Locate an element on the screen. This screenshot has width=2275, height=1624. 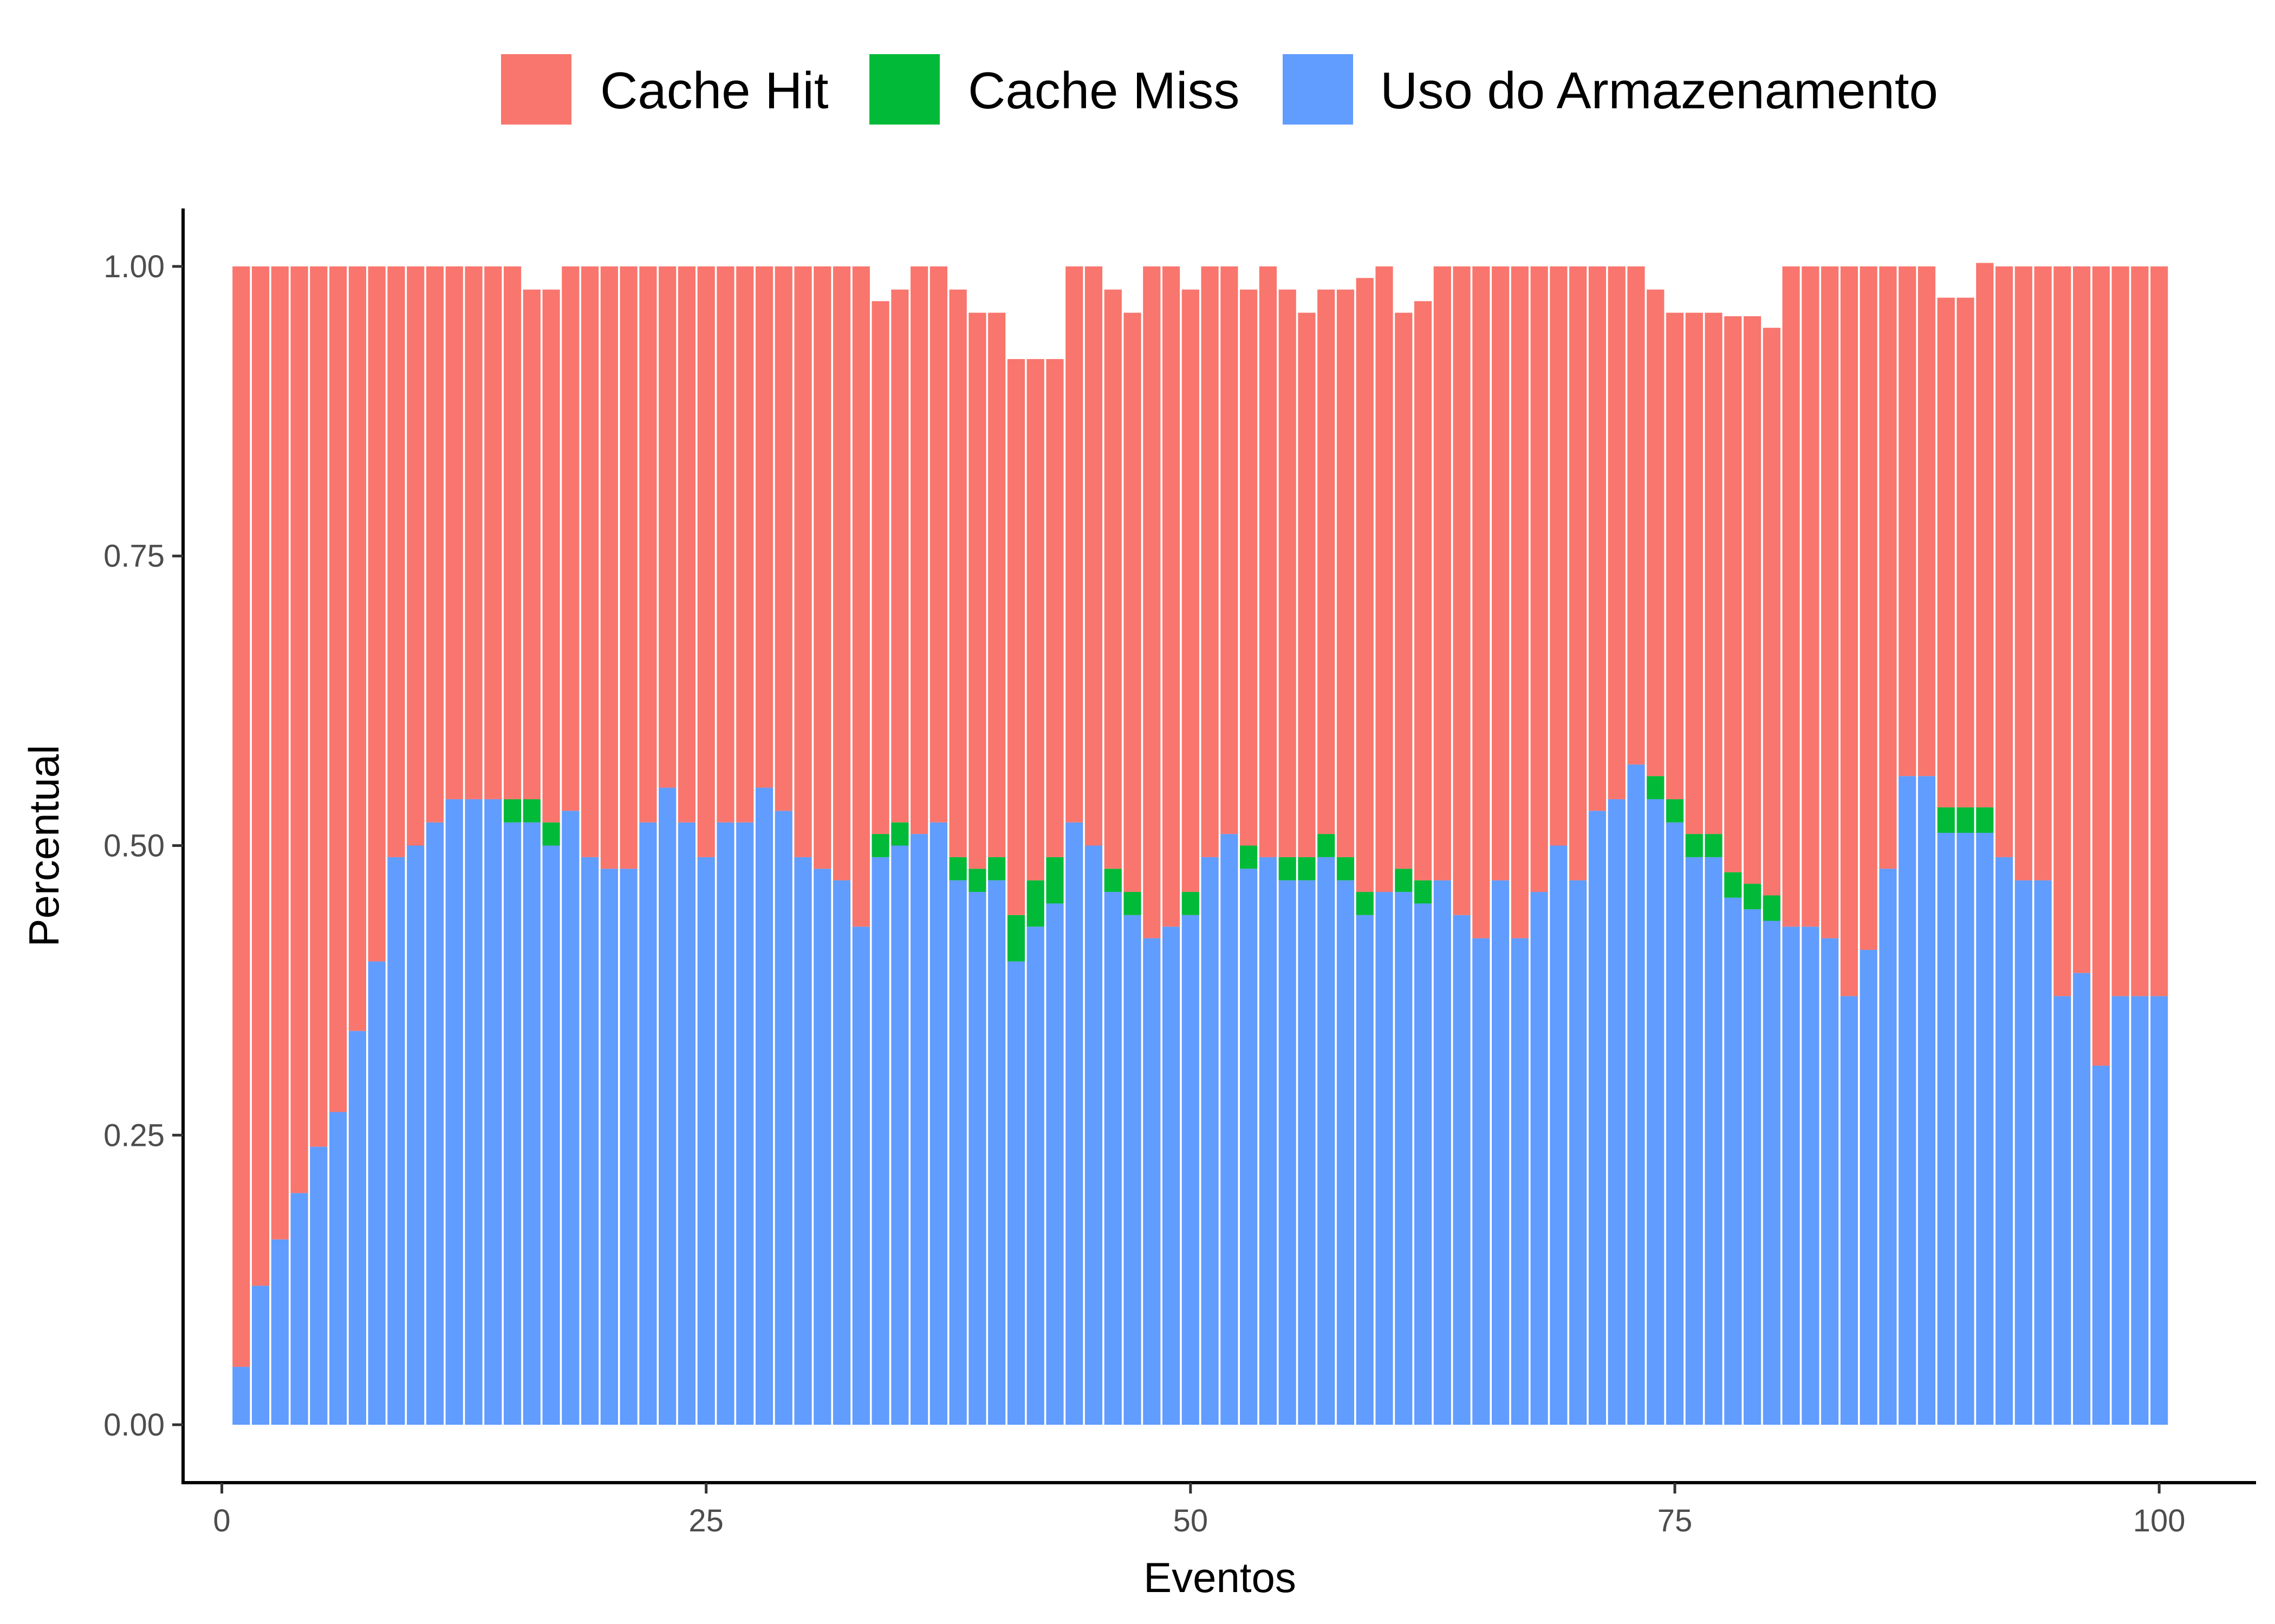
y-tick-label: 0.75 is located at coordinates (134, 556).